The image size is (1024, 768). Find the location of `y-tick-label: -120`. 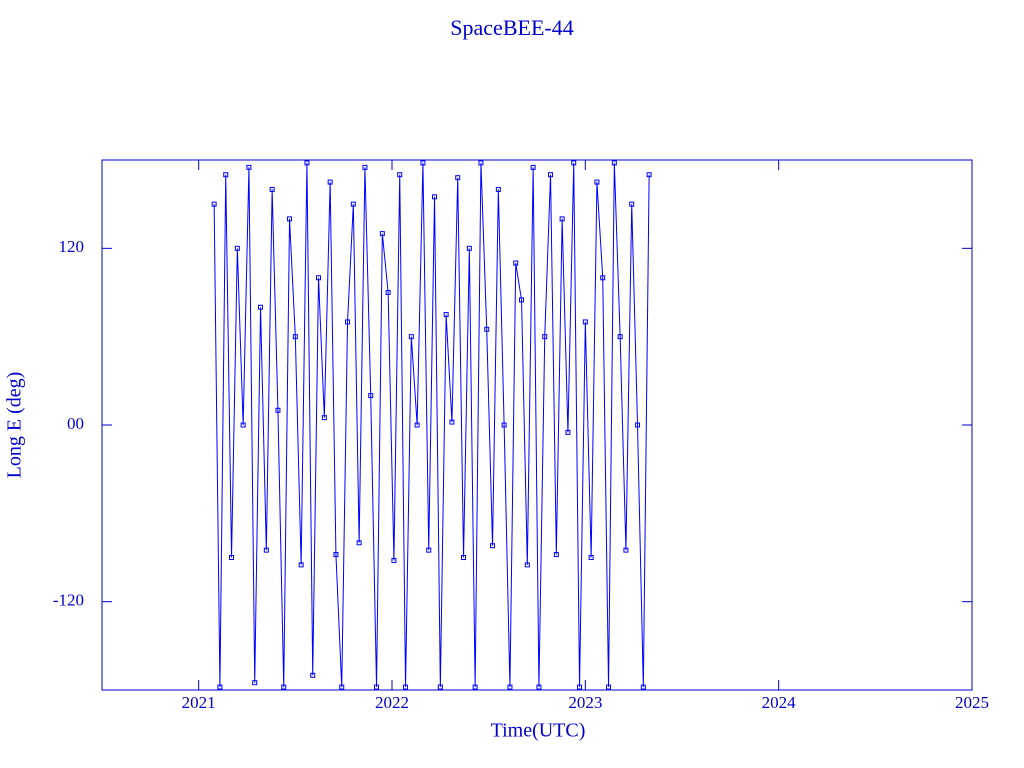

y-tick-label: -120 is located at coordinates (68, 600).